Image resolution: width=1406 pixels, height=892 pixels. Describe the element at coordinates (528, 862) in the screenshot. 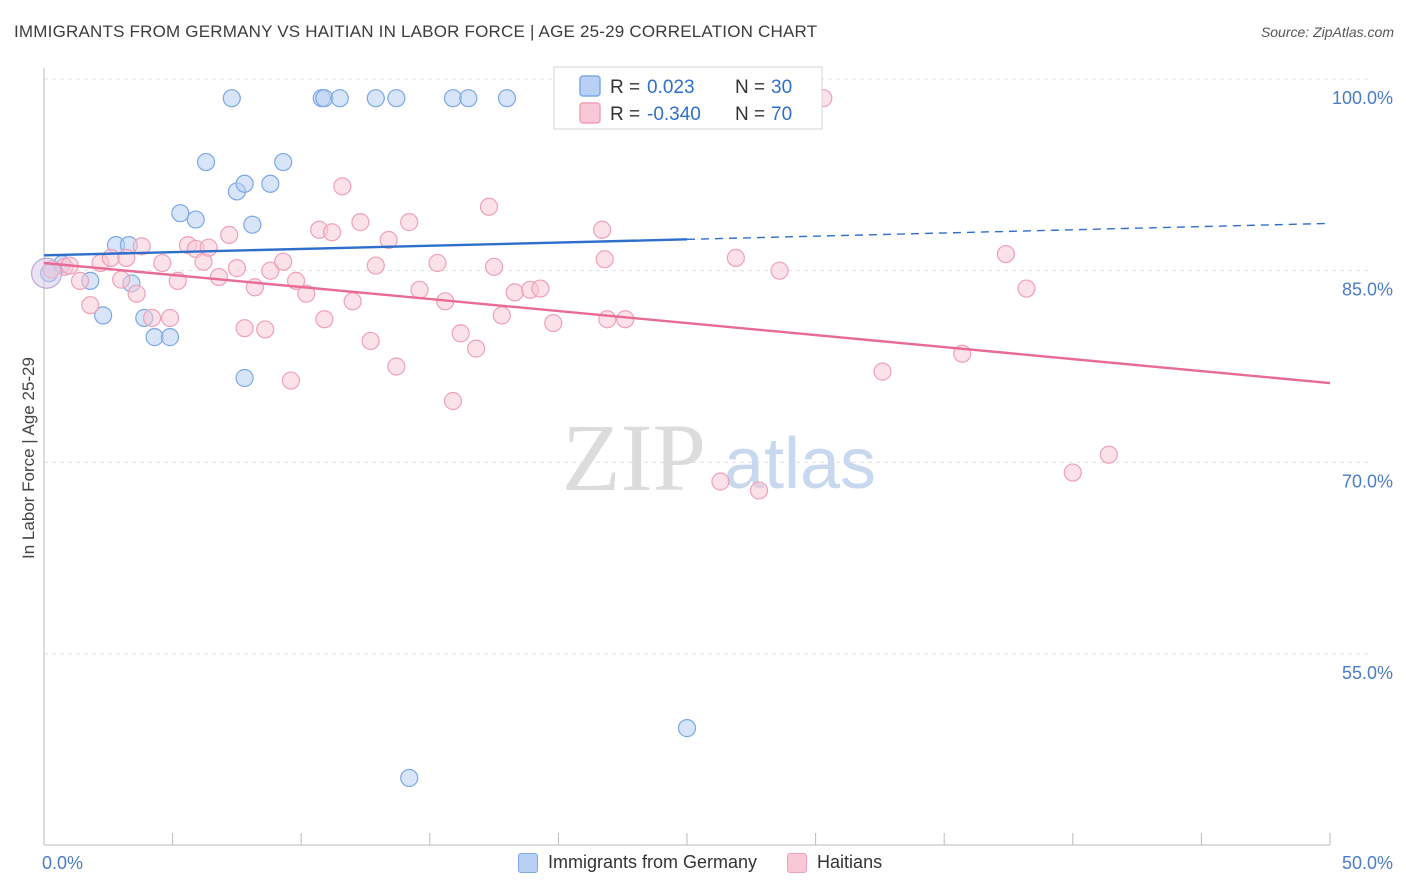

I see `legend-swatch-germany` at that location.